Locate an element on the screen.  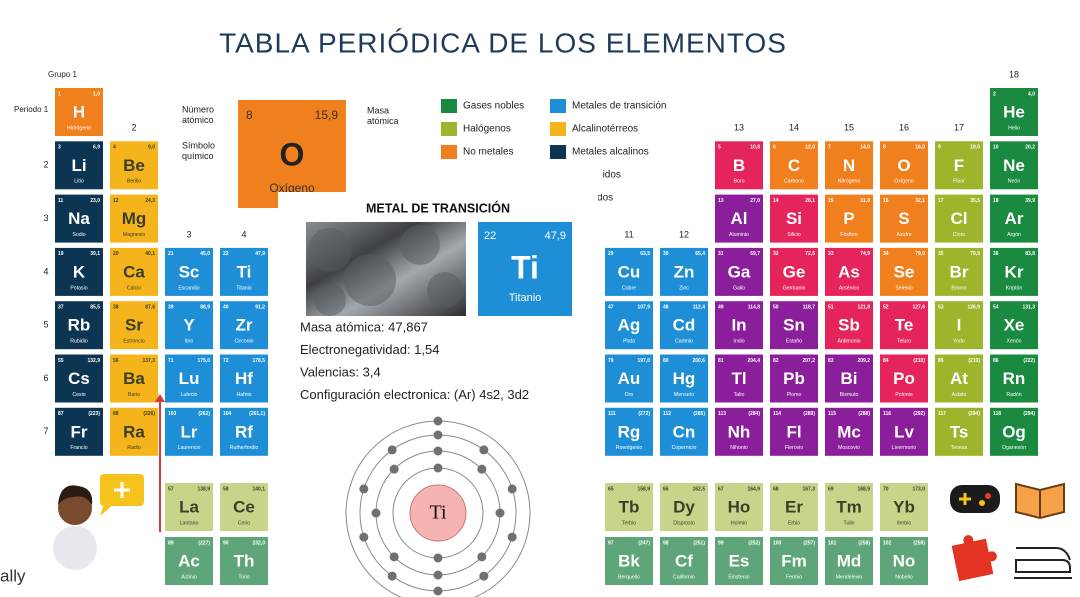
cell-name: Potasio is located at coordinates (78, 288).